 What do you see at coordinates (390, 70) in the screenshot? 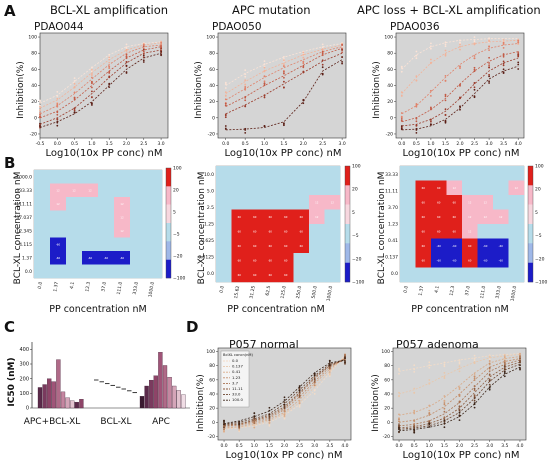
I see `a3-ytick-label: 60` at bounding box center [390, 70].